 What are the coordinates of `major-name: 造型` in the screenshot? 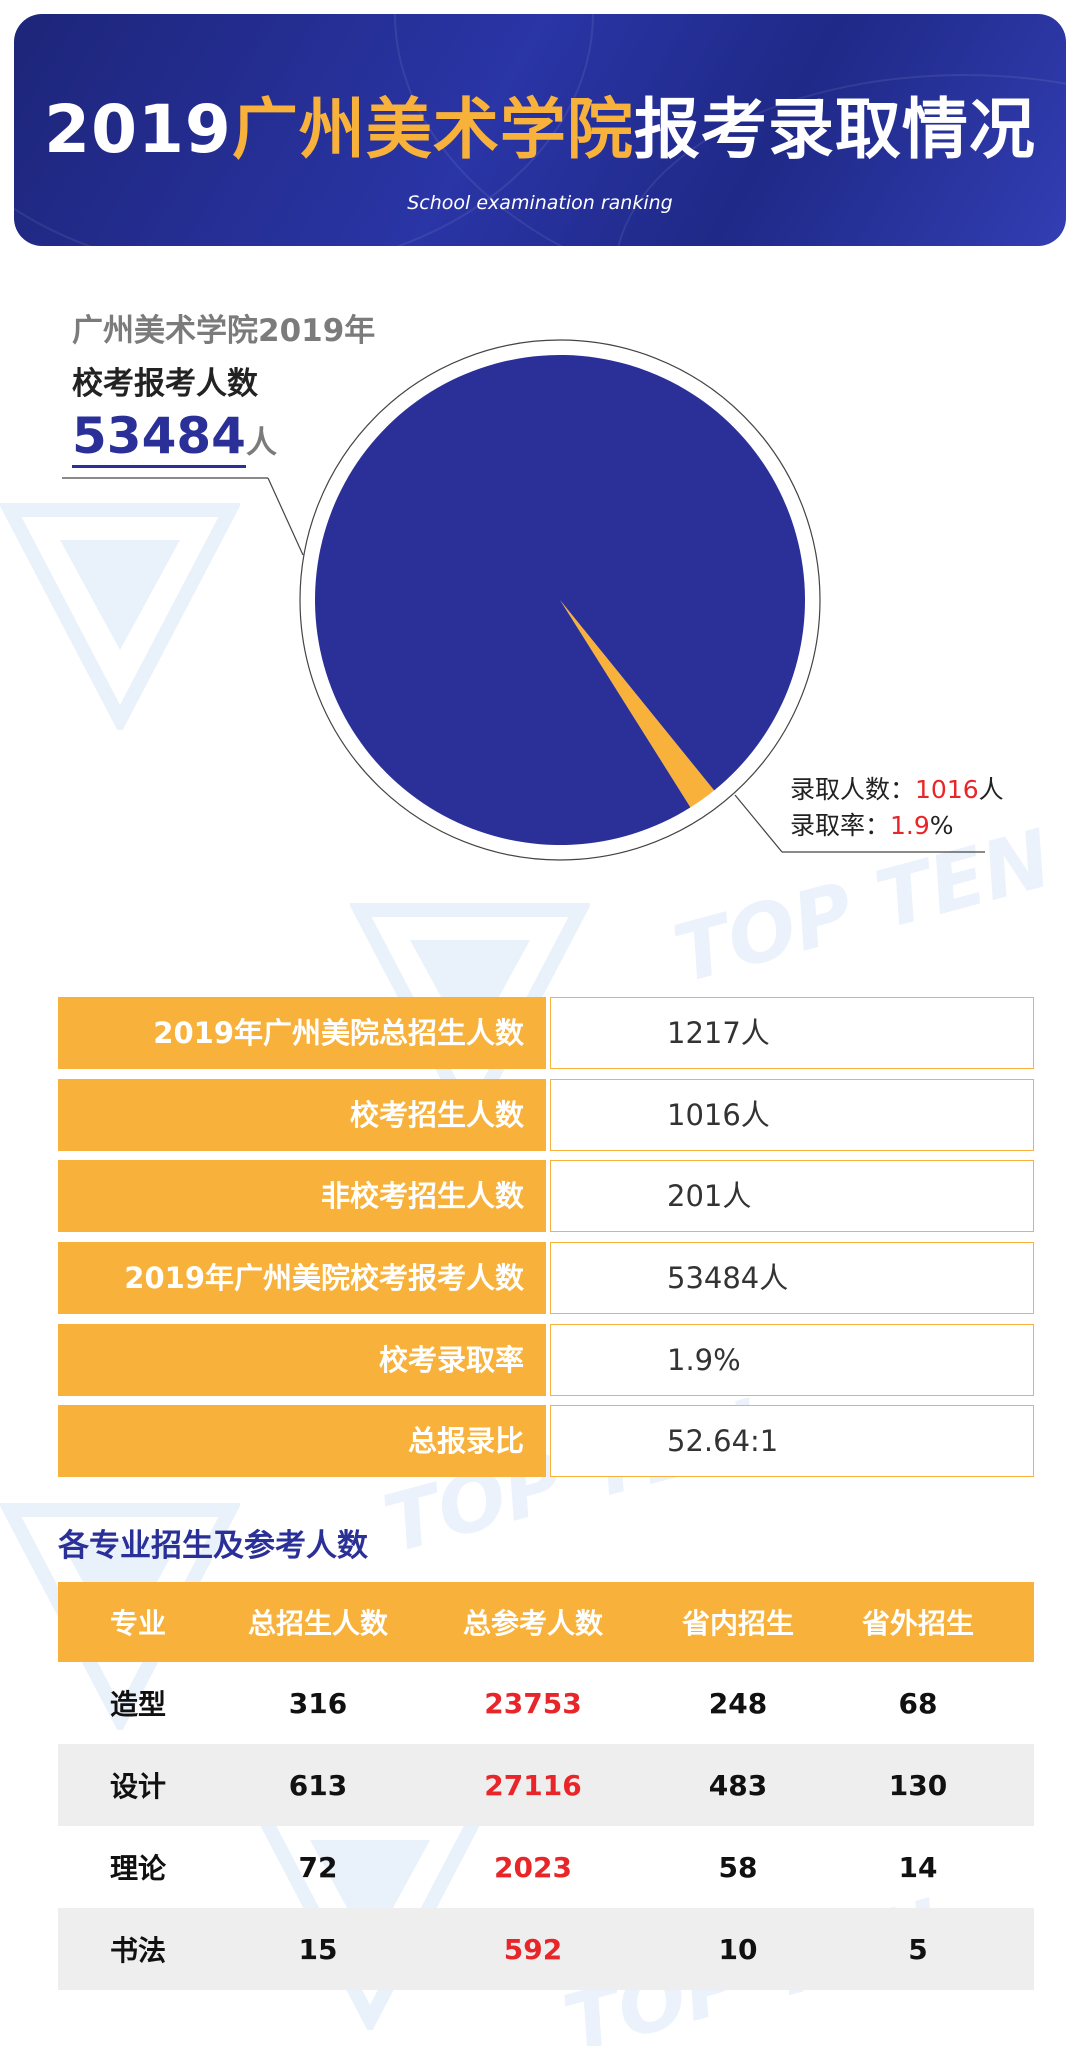 It's located at (137, 1704).